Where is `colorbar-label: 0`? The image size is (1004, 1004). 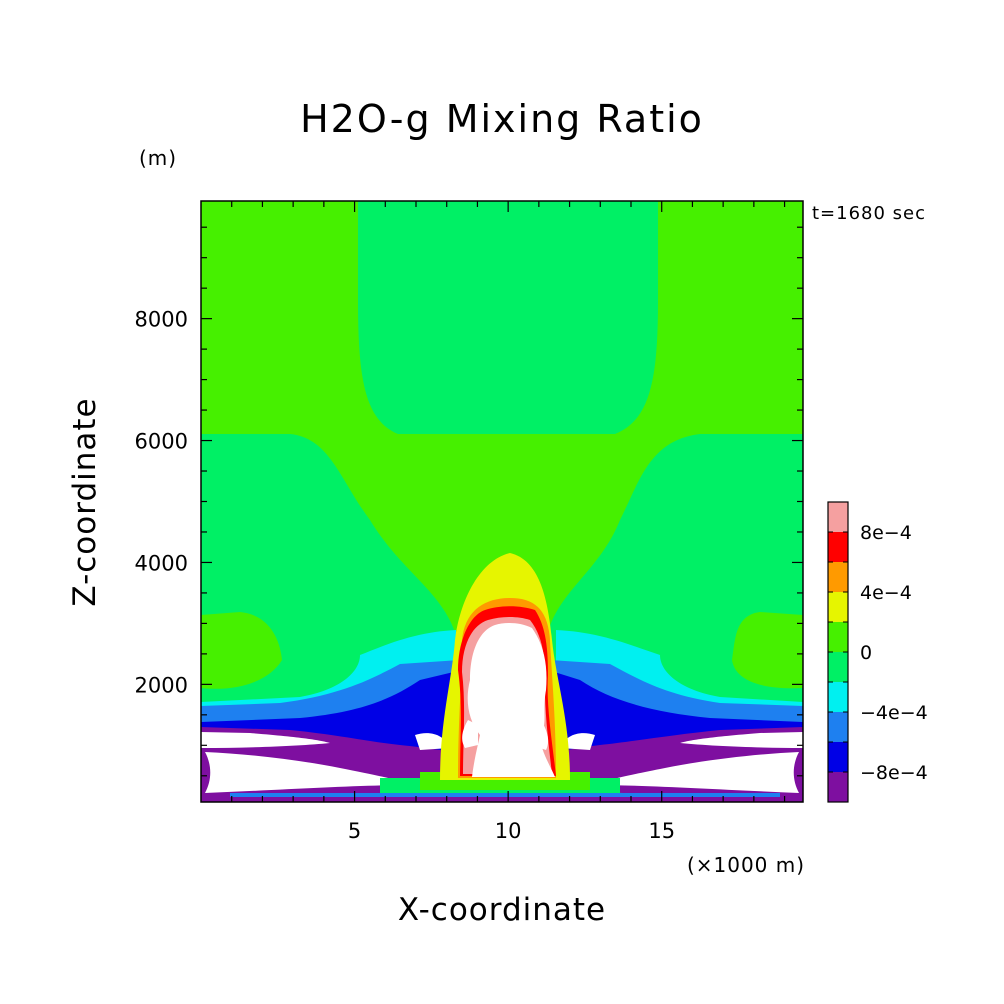
colorbar-label: 0 is located at coordinates (866, 653).